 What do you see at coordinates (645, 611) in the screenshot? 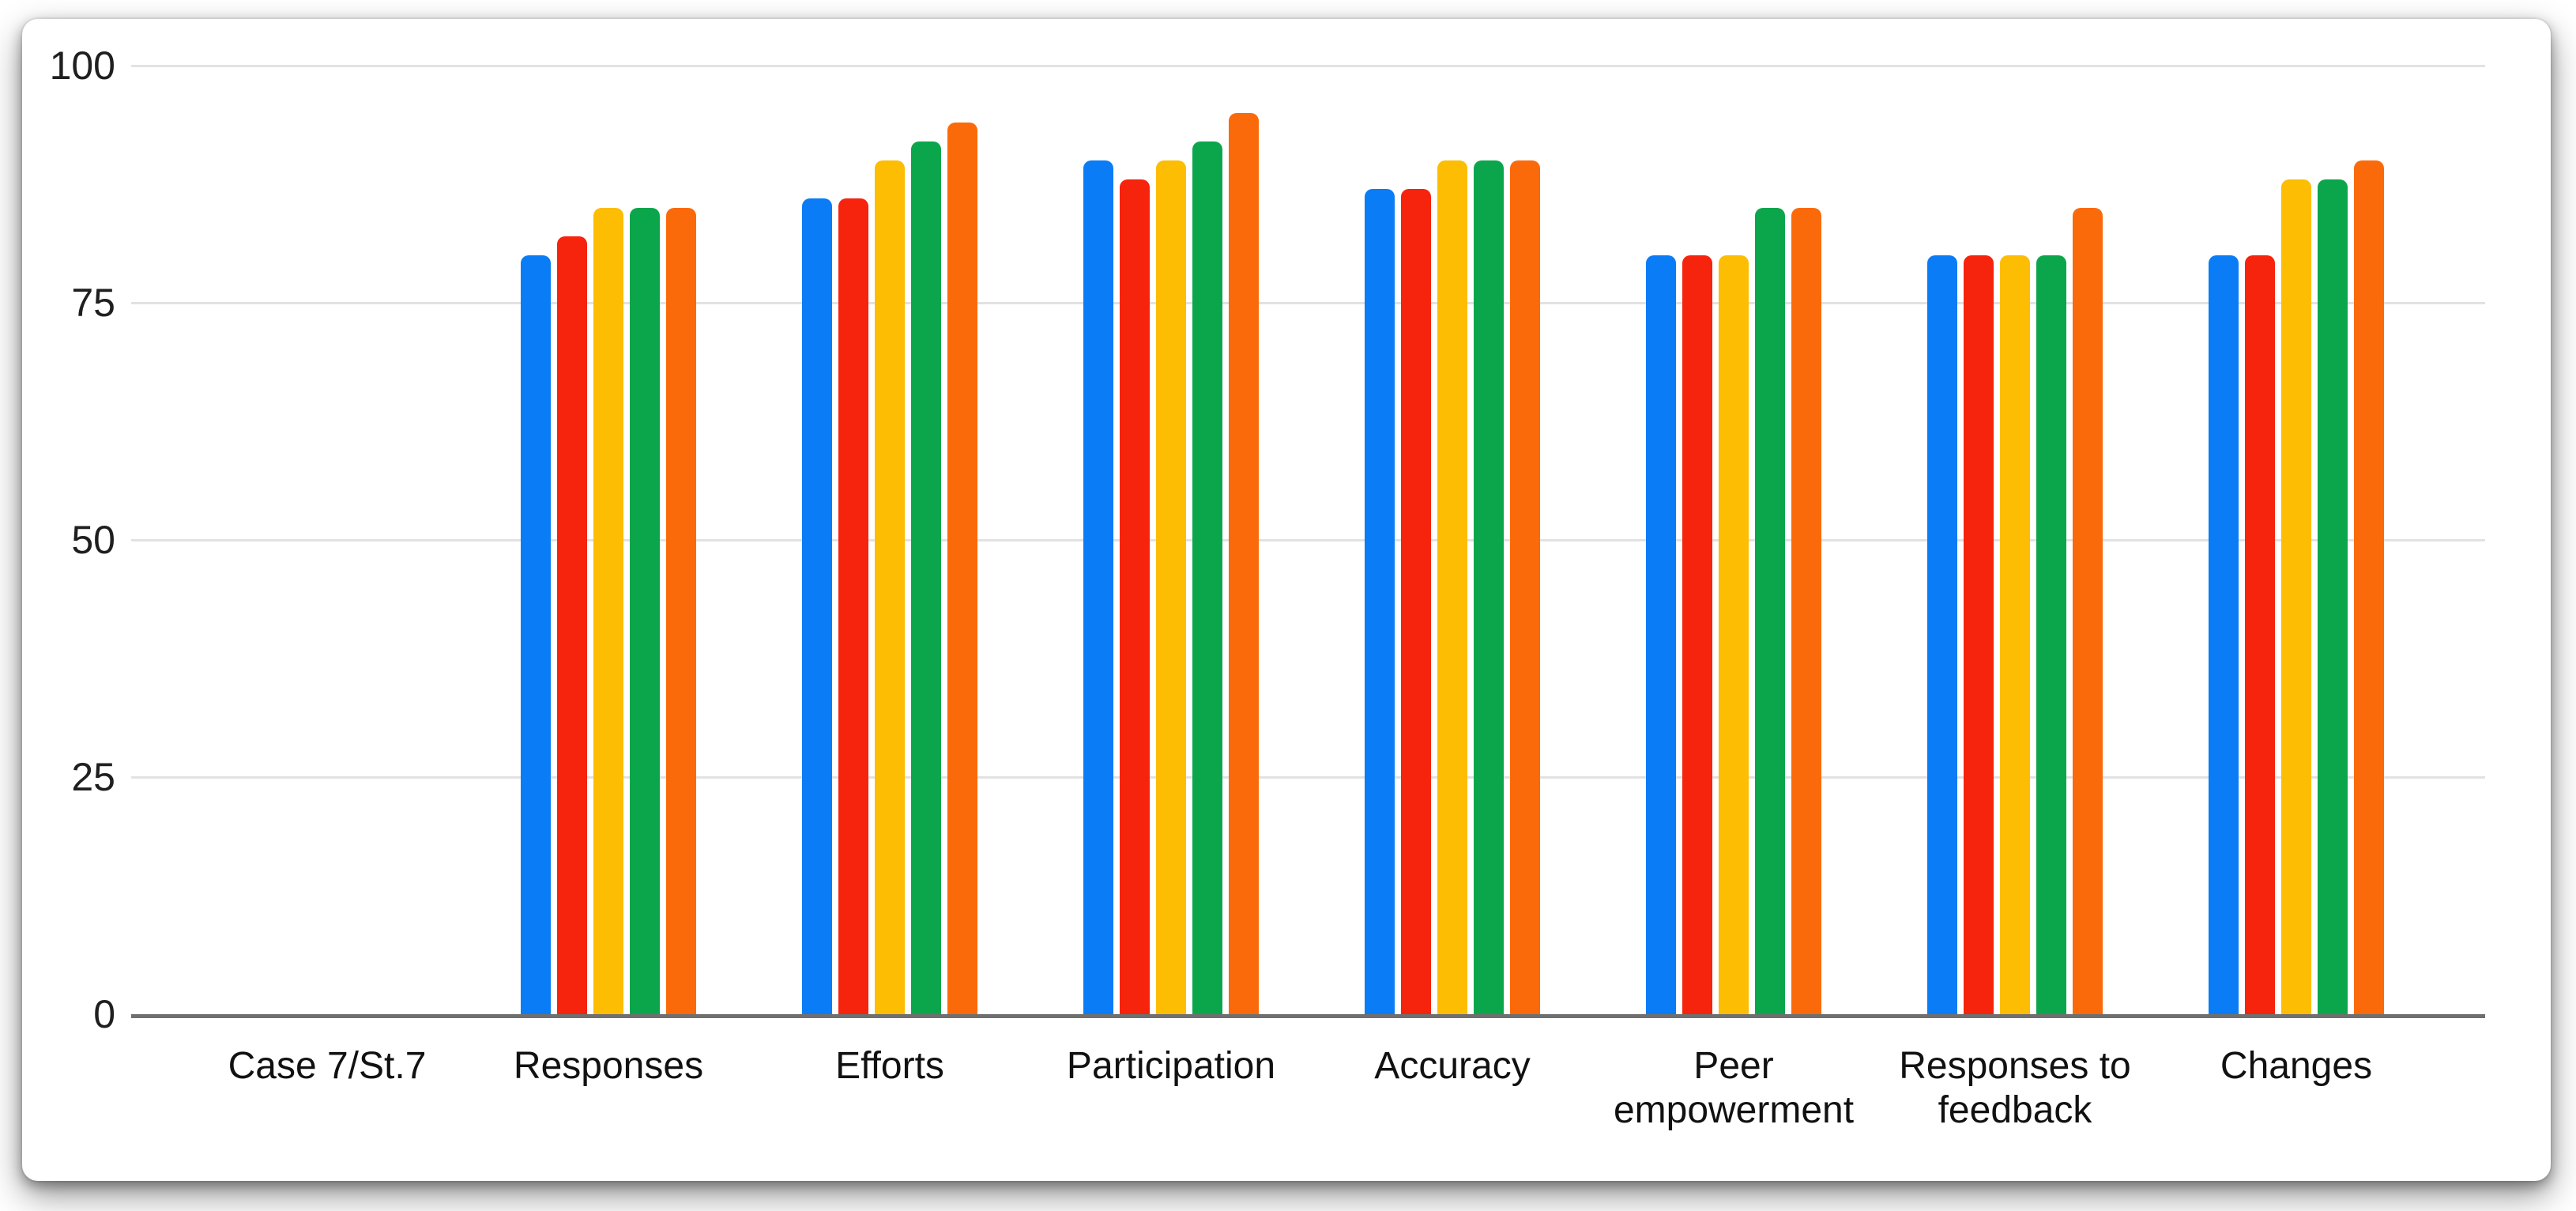
I see `bar-series4-cat2` at bounding box center [645, 611].